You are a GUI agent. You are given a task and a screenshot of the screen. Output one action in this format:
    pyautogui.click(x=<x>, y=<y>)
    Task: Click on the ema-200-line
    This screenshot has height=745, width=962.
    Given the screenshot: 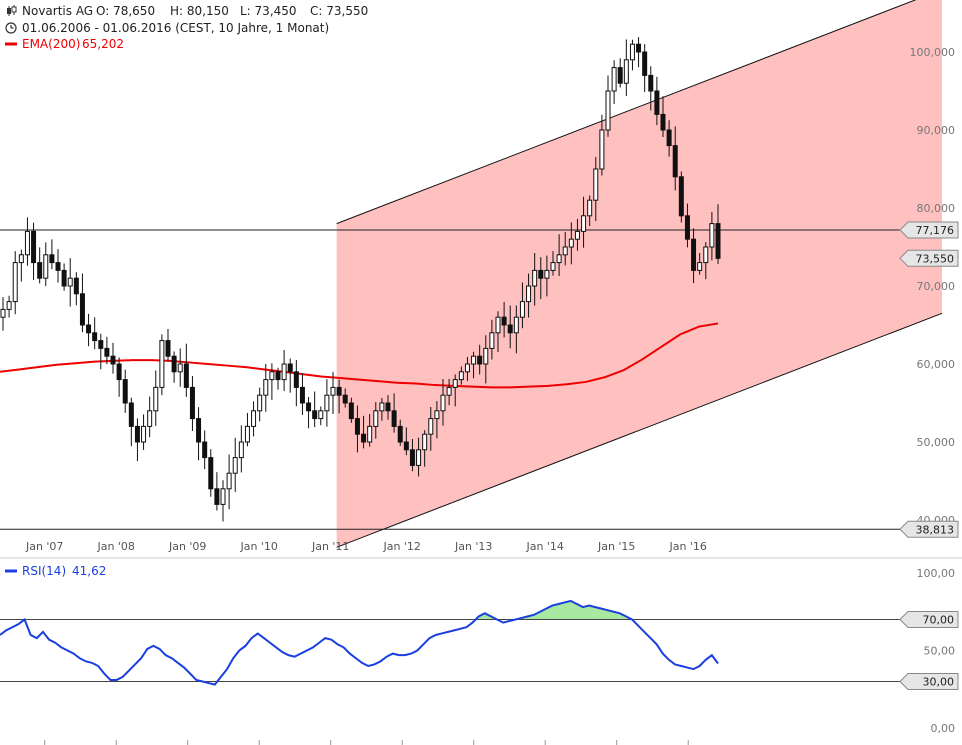 What is the action you would take?
    pyautogui.click(x=359, y=355)
    